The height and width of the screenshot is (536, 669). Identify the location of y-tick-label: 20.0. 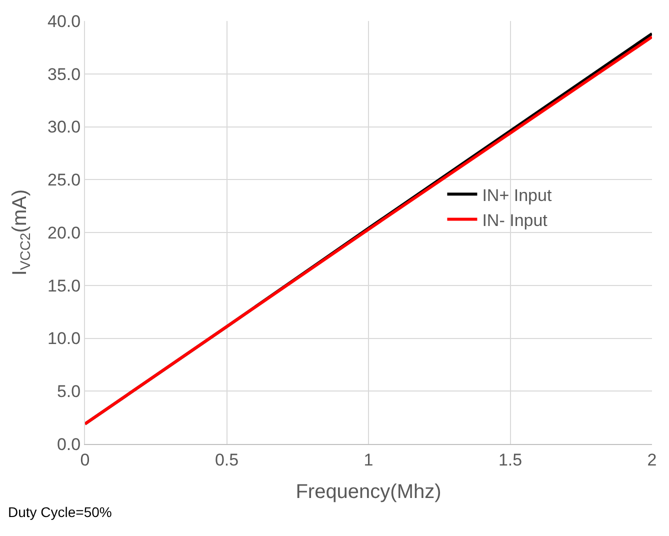
(64, 232).